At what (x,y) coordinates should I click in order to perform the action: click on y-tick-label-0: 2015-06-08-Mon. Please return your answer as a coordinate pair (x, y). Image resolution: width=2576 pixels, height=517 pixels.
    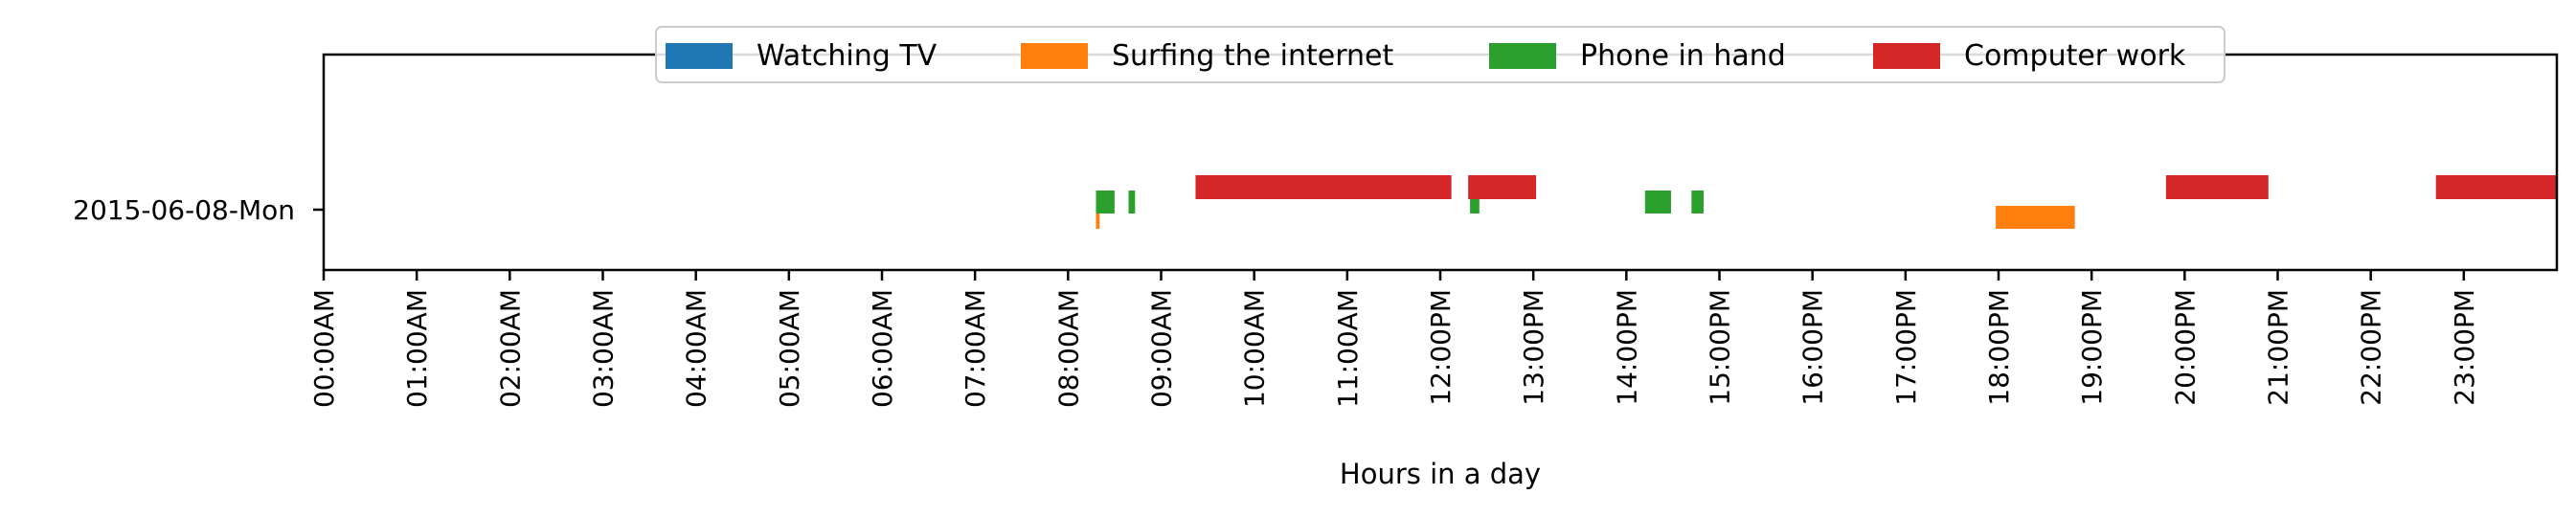
    Looking at the image, I should click on (184, 210).